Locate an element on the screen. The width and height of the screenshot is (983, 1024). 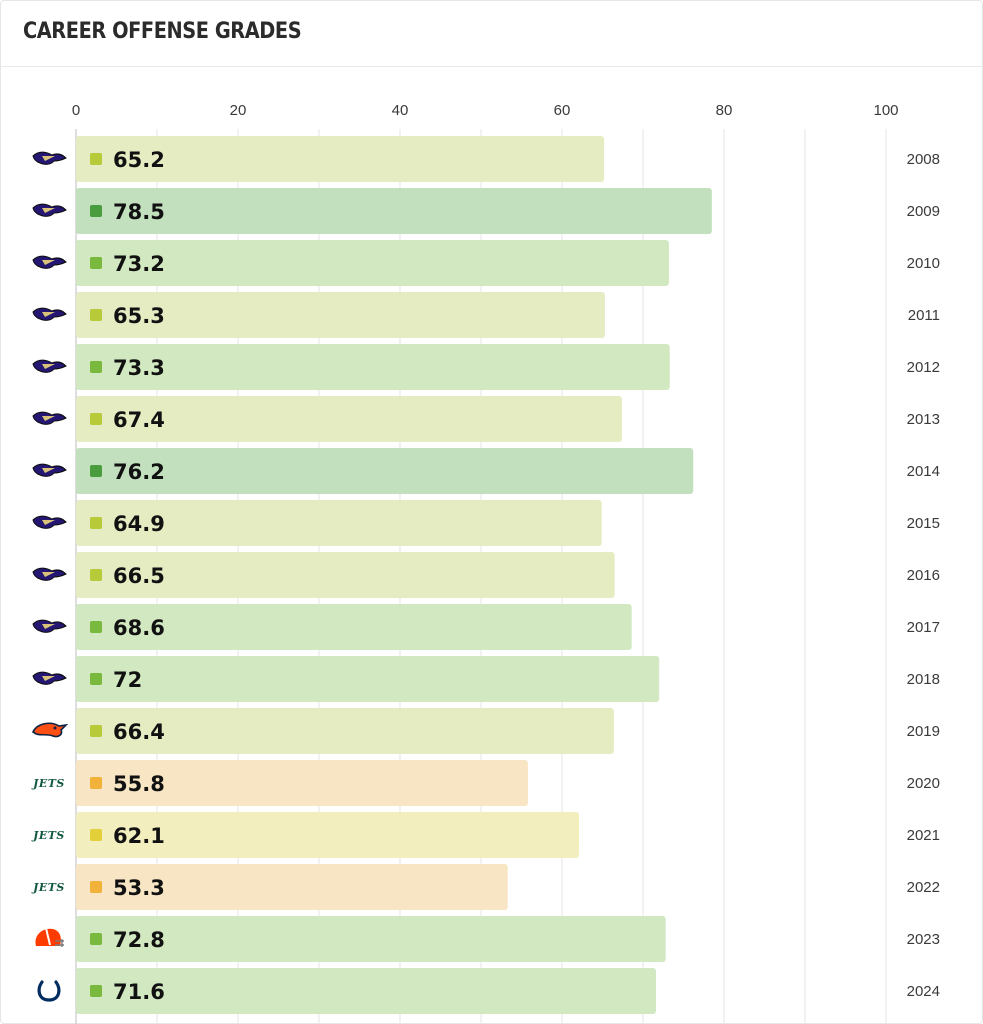
bar-row: 64.9 2015 is located at coordinates (486, 523).